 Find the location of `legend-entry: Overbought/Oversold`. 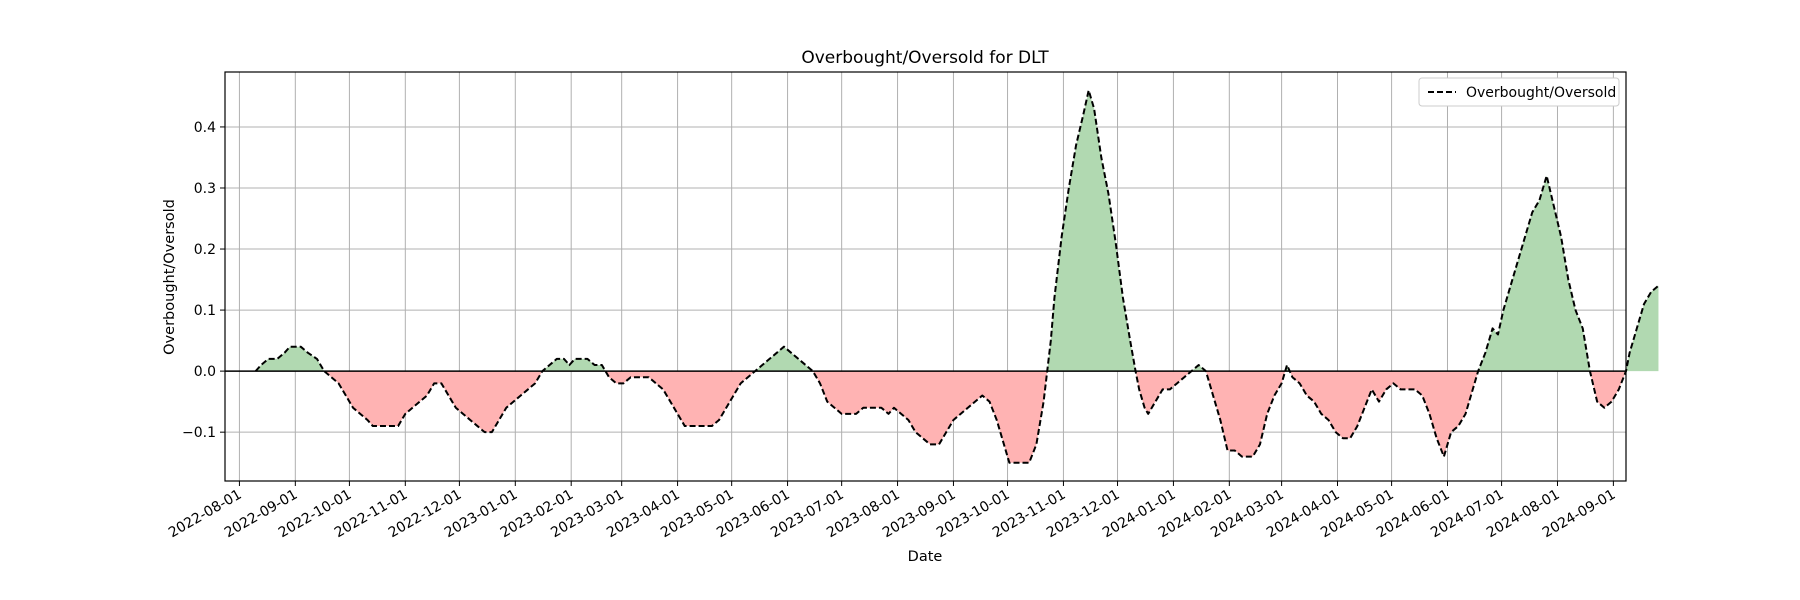

legend-entry: Overbought/Oversold is located at coordinates (1541, 93).